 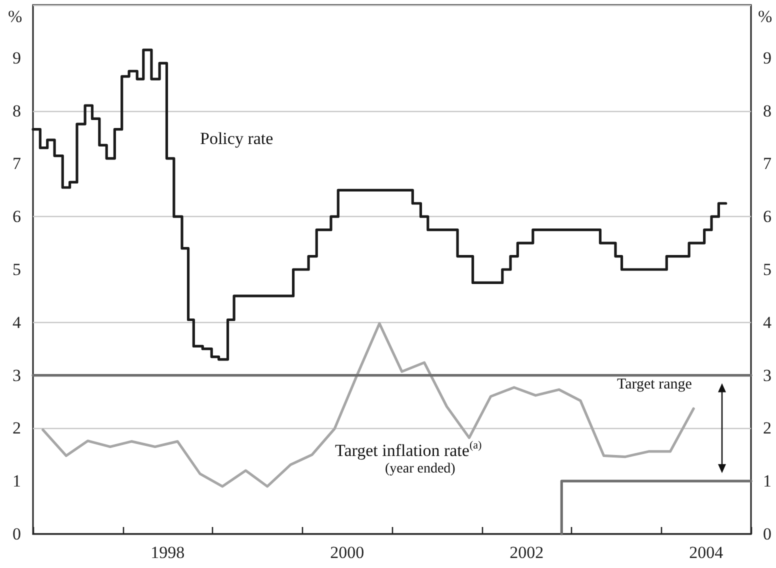 What do you see at coordinates (527, 552) in the screenshot?
I see `x-tick-label: 2002` at bounding box center [527, 552].